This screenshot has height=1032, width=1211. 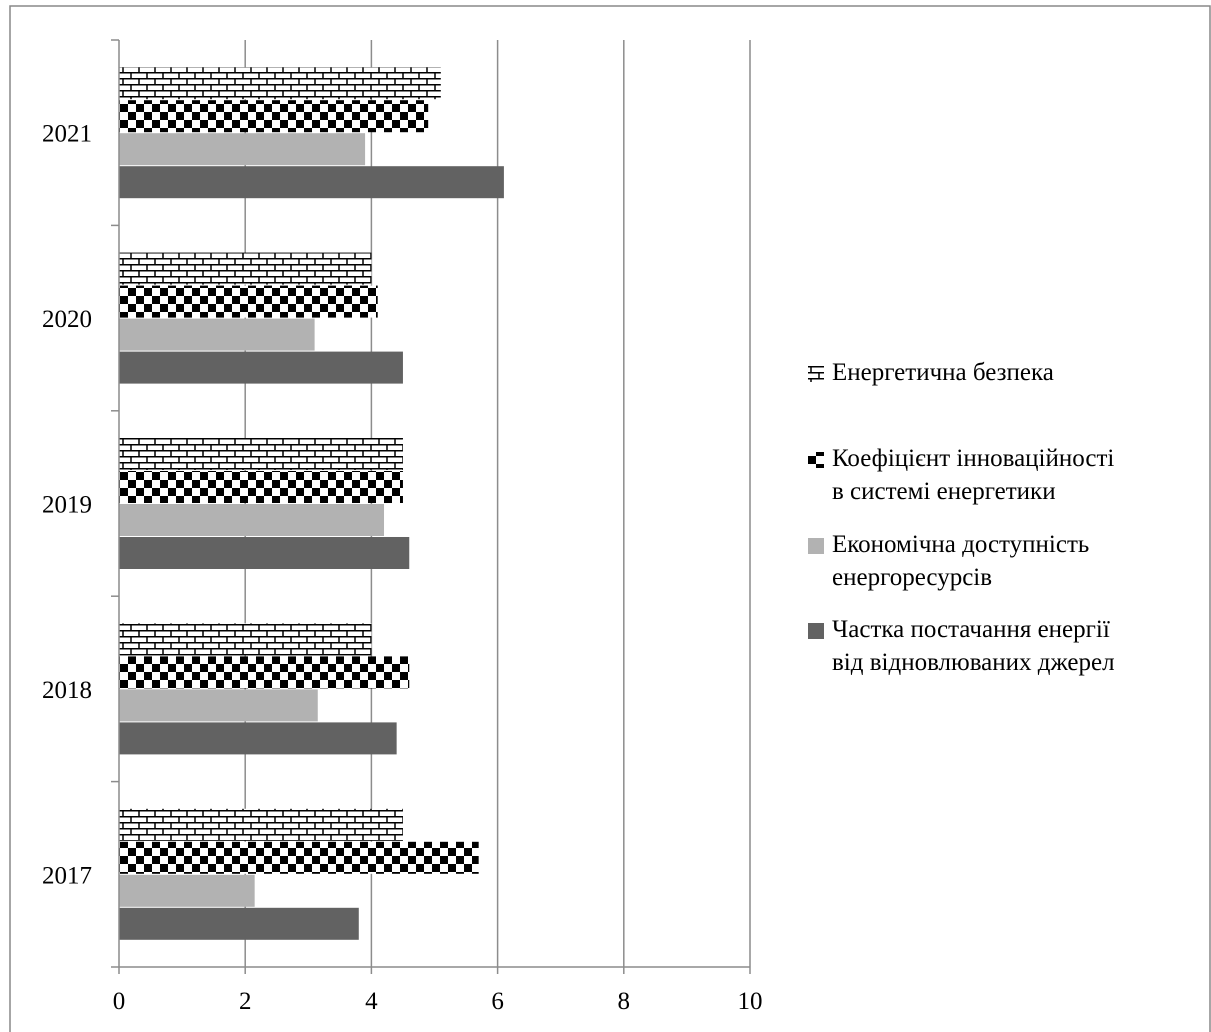 I want to click on x-tick-label: 0, so click(x=119, y=1001).